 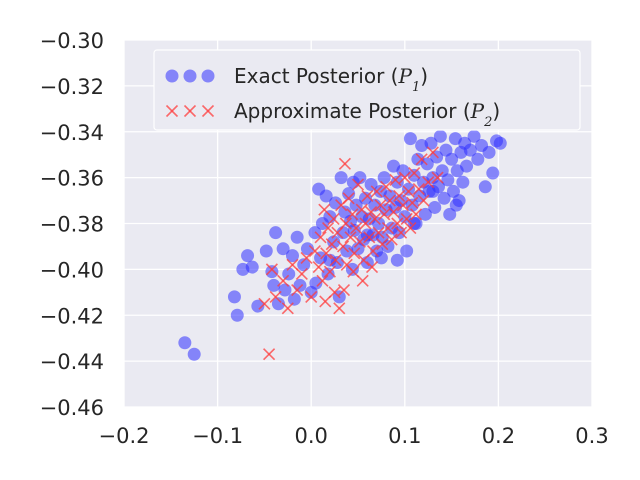 I want to click on y-tick-label: −0.46, so click(x=72, y=408).